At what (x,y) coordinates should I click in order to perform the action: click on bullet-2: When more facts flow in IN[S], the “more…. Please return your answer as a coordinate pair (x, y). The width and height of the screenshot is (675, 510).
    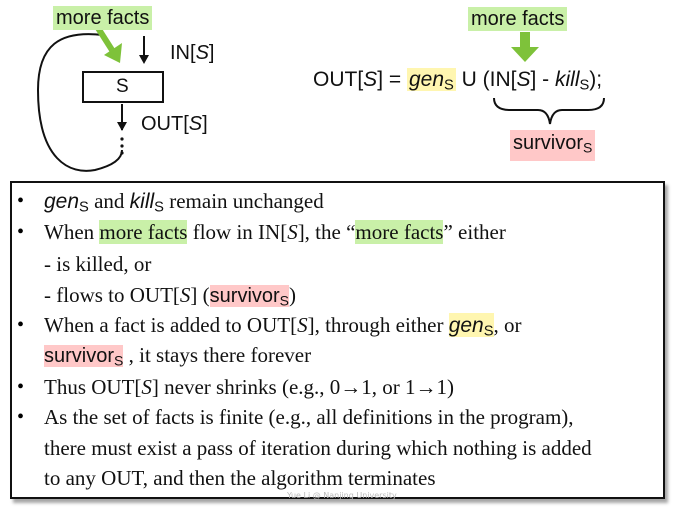
    Looking at the image, I should click on (275, 232).